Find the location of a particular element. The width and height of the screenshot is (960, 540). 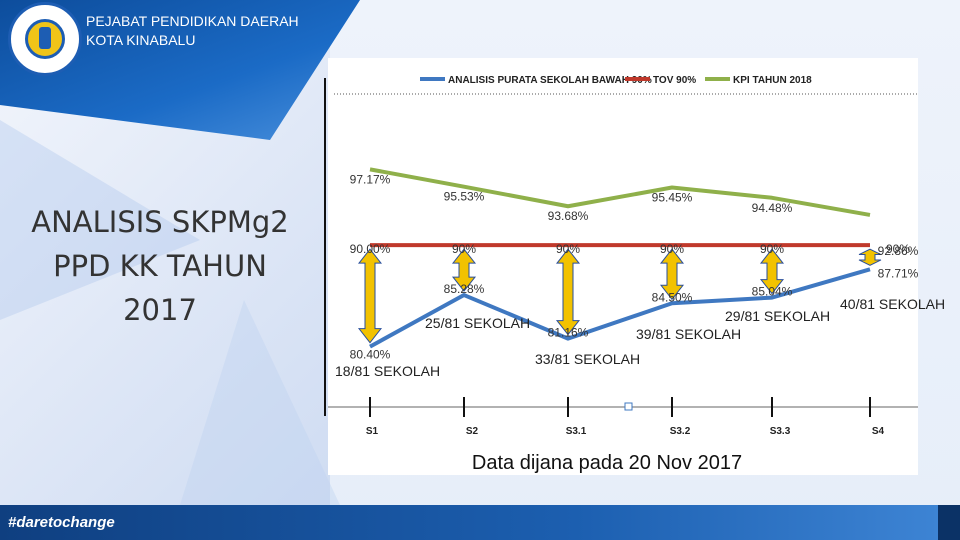

ppd-logo-icon is located at coordinates (45, 39).